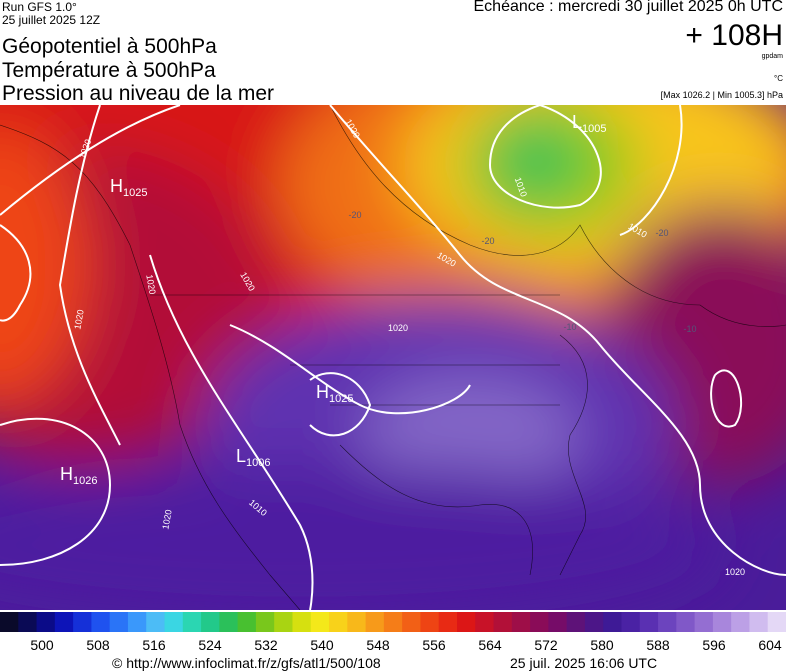 The width and height of the screenshot is (786, 672). What do you see at coordinates (85, 481) in the screenshot?
I see `center-value: 1026` at bounding box center [85, 481].